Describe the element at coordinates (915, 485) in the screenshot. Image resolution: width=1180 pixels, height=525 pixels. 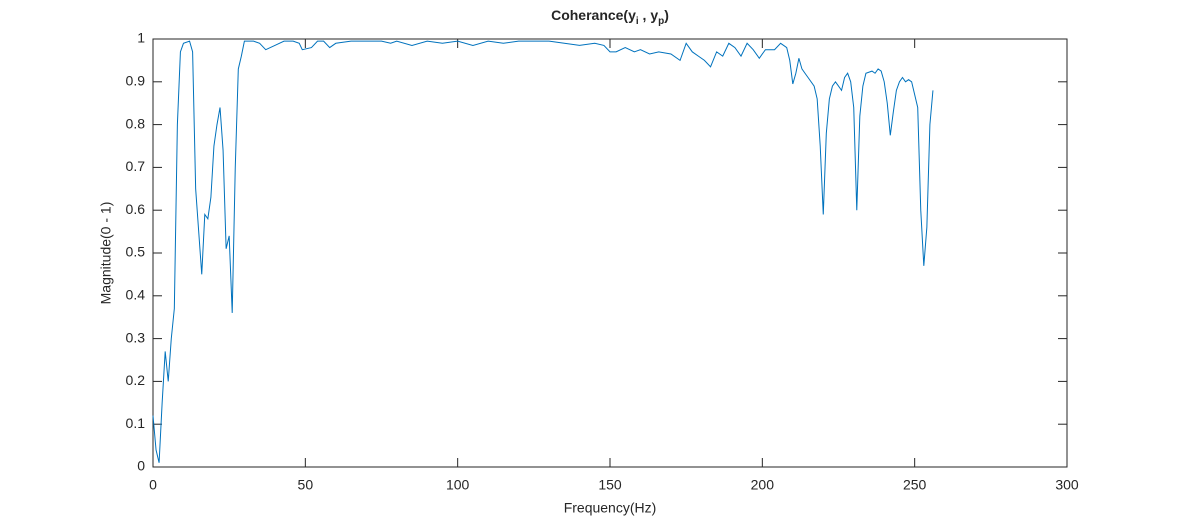
I see `x-tick-label: 250` at that location.